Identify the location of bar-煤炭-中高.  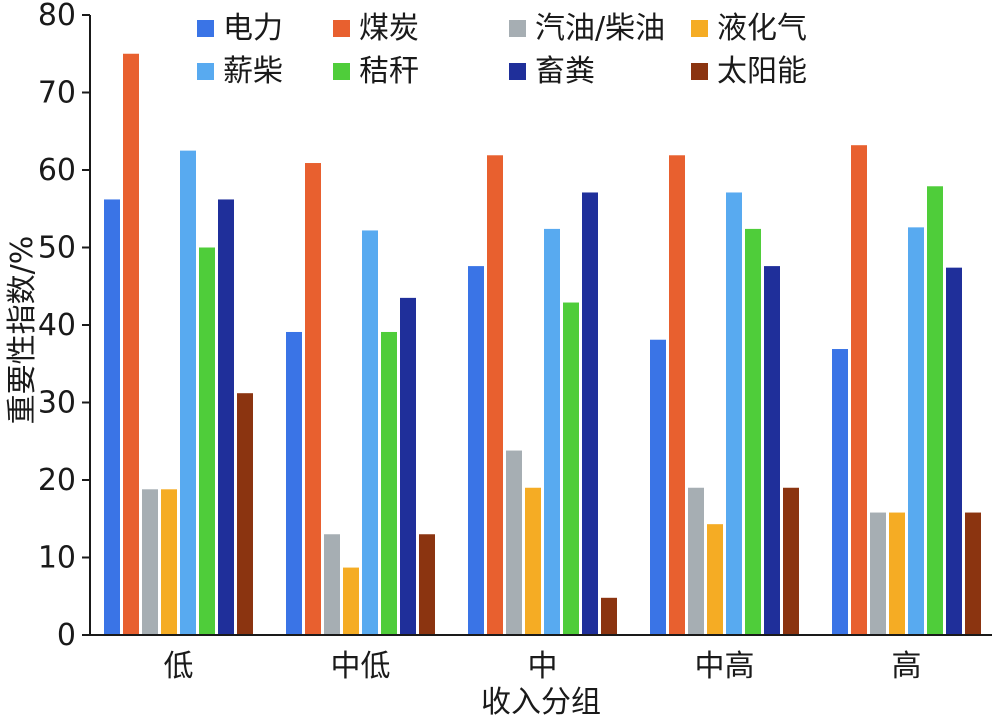
(677, 395).